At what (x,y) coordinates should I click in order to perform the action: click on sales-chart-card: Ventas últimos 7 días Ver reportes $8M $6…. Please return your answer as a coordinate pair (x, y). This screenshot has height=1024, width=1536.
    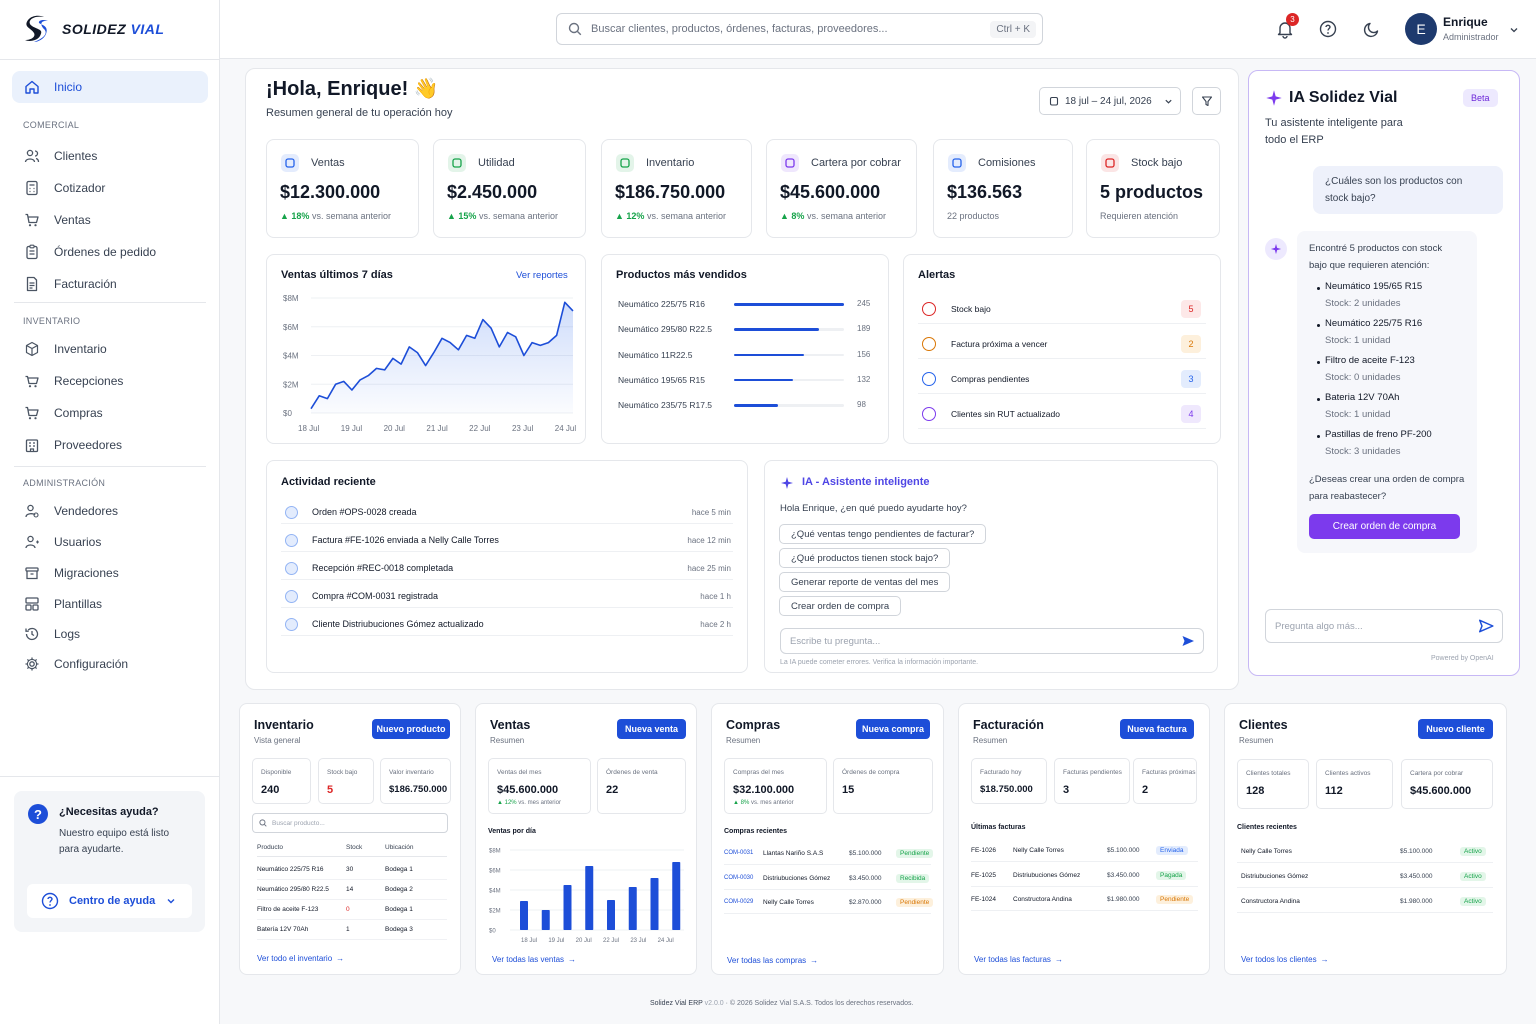
    Looking at the image, I should click on (426, 349).